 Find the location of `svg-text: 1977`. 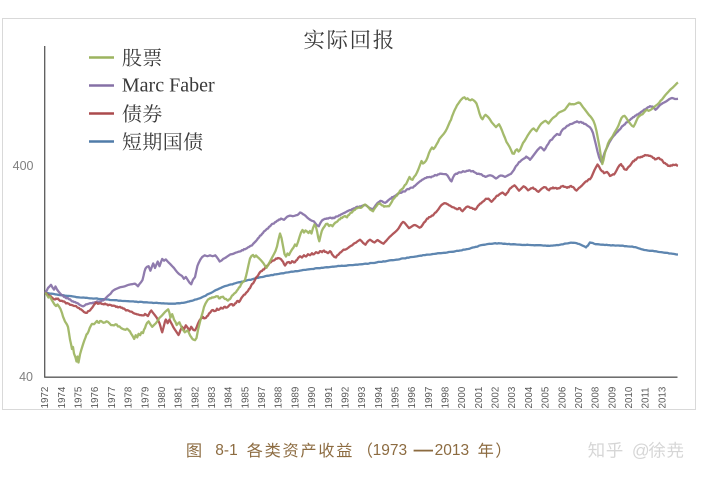

svg-text: 1977 is located at coordinates (112, 398).